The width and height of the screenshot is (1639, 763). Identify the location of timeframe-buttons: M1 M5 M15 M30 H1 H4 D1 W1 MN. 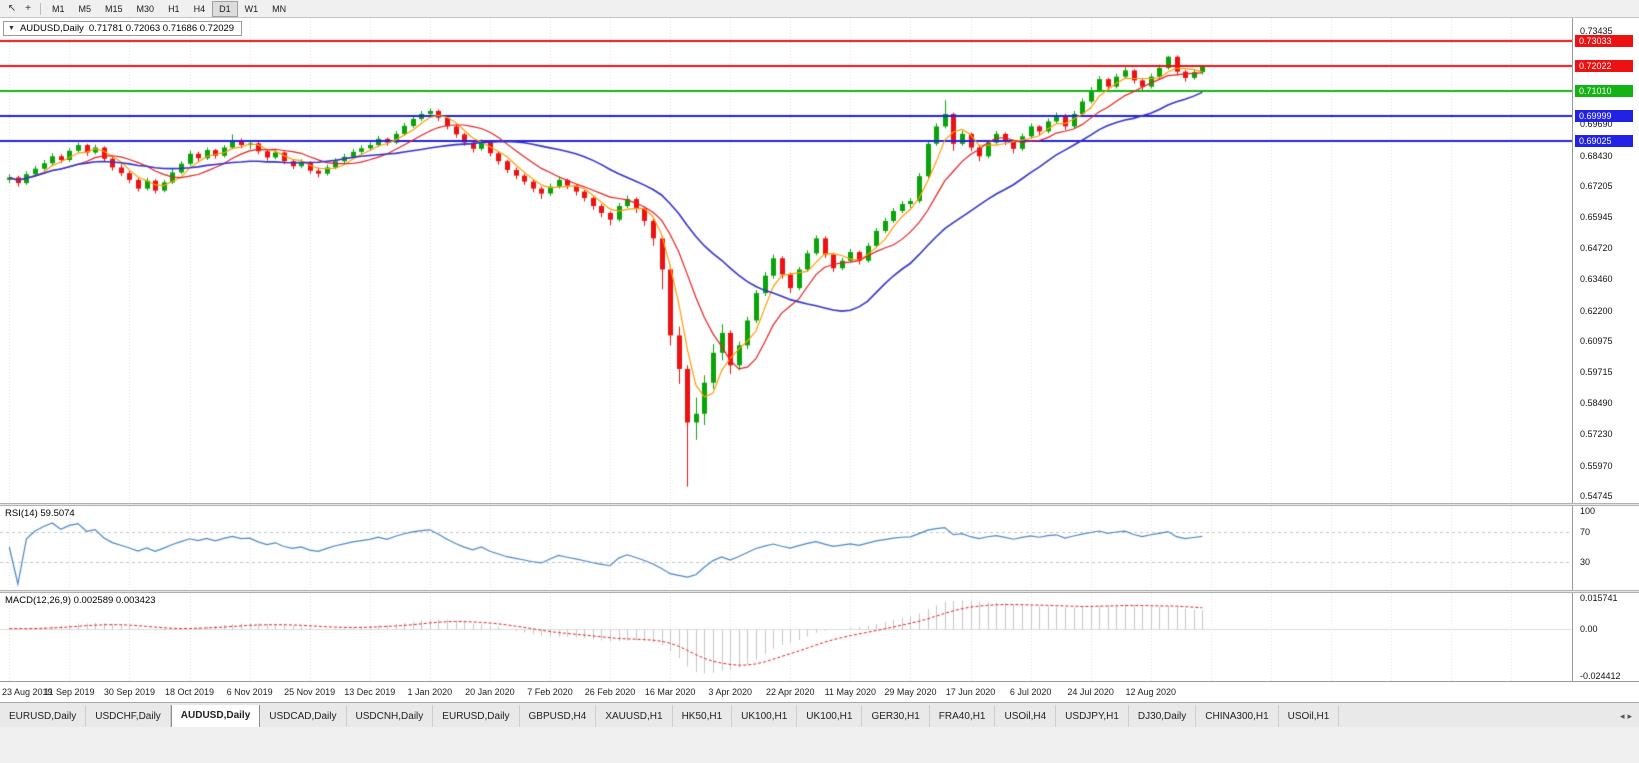
(169, 8).